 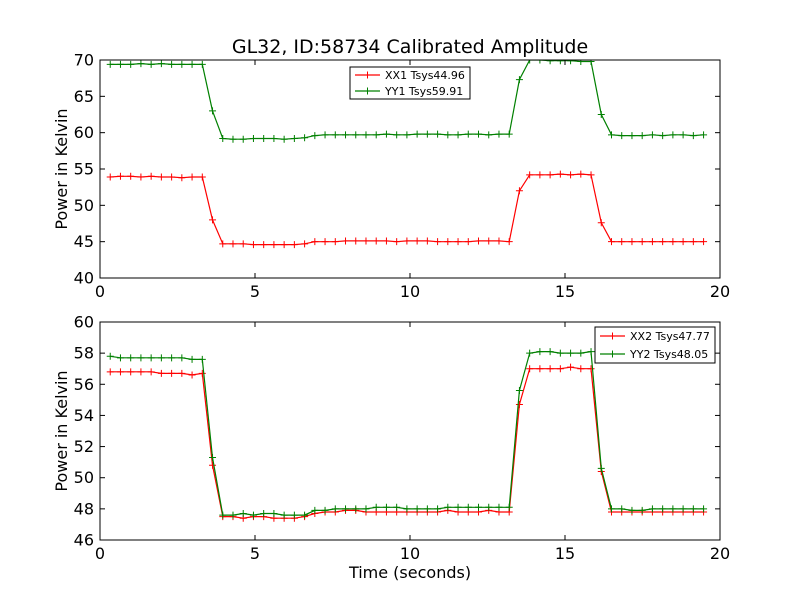 What do you see at coordinates (84, 415) in the screenshot?
I see `y-tick-label: 54` at bounding box center [84, 415].